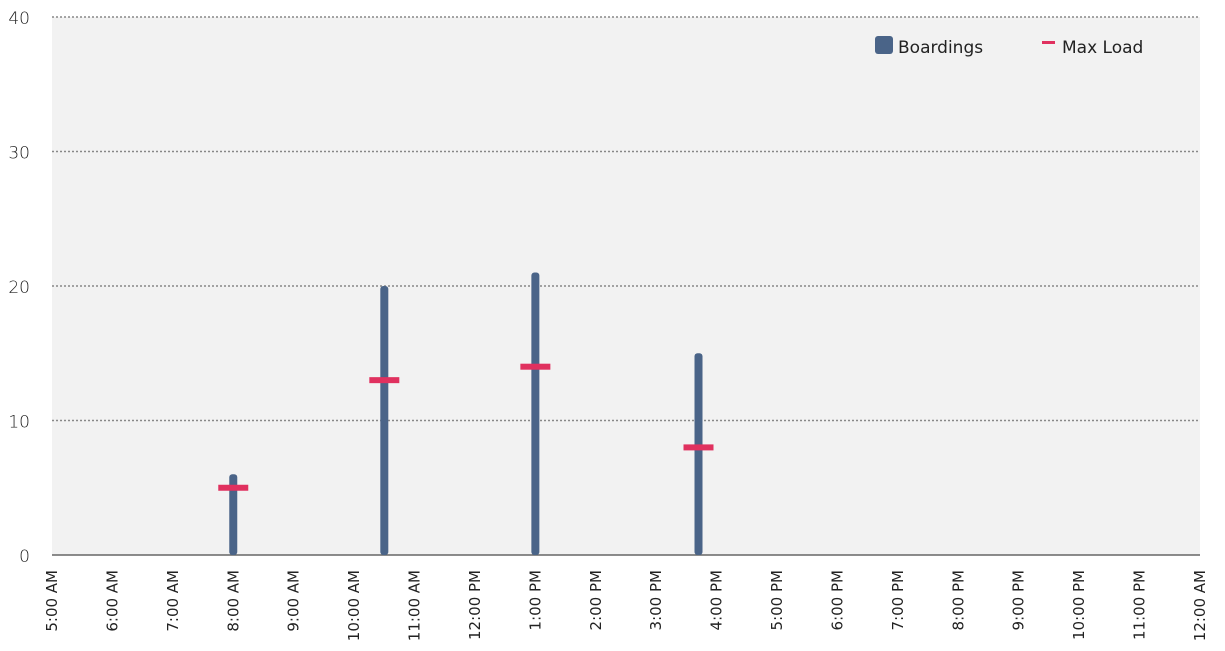 This screenshot has width=1225, height=651. Describe the element at coordinates (837, 600) in the screenshot. I see `x-tick-label-13: 6:00 PM` at that location.